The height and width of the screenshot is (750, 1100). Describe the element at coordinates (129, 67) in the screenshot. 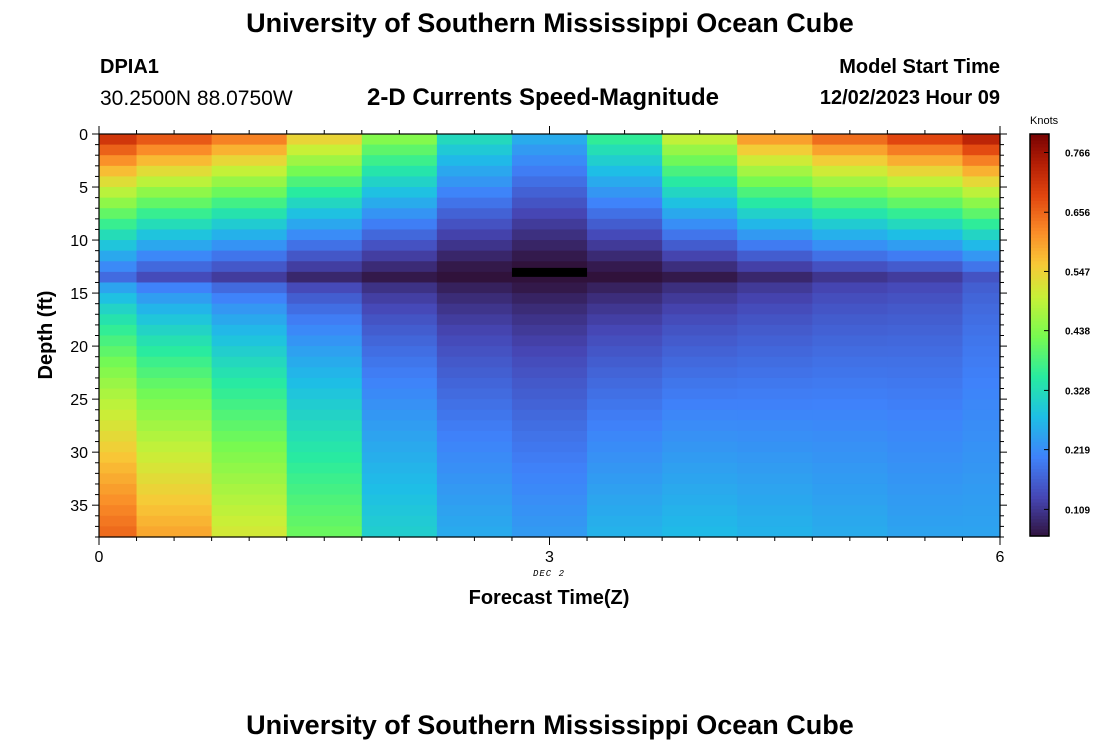

I see `station-id: DPIA1` at that location.